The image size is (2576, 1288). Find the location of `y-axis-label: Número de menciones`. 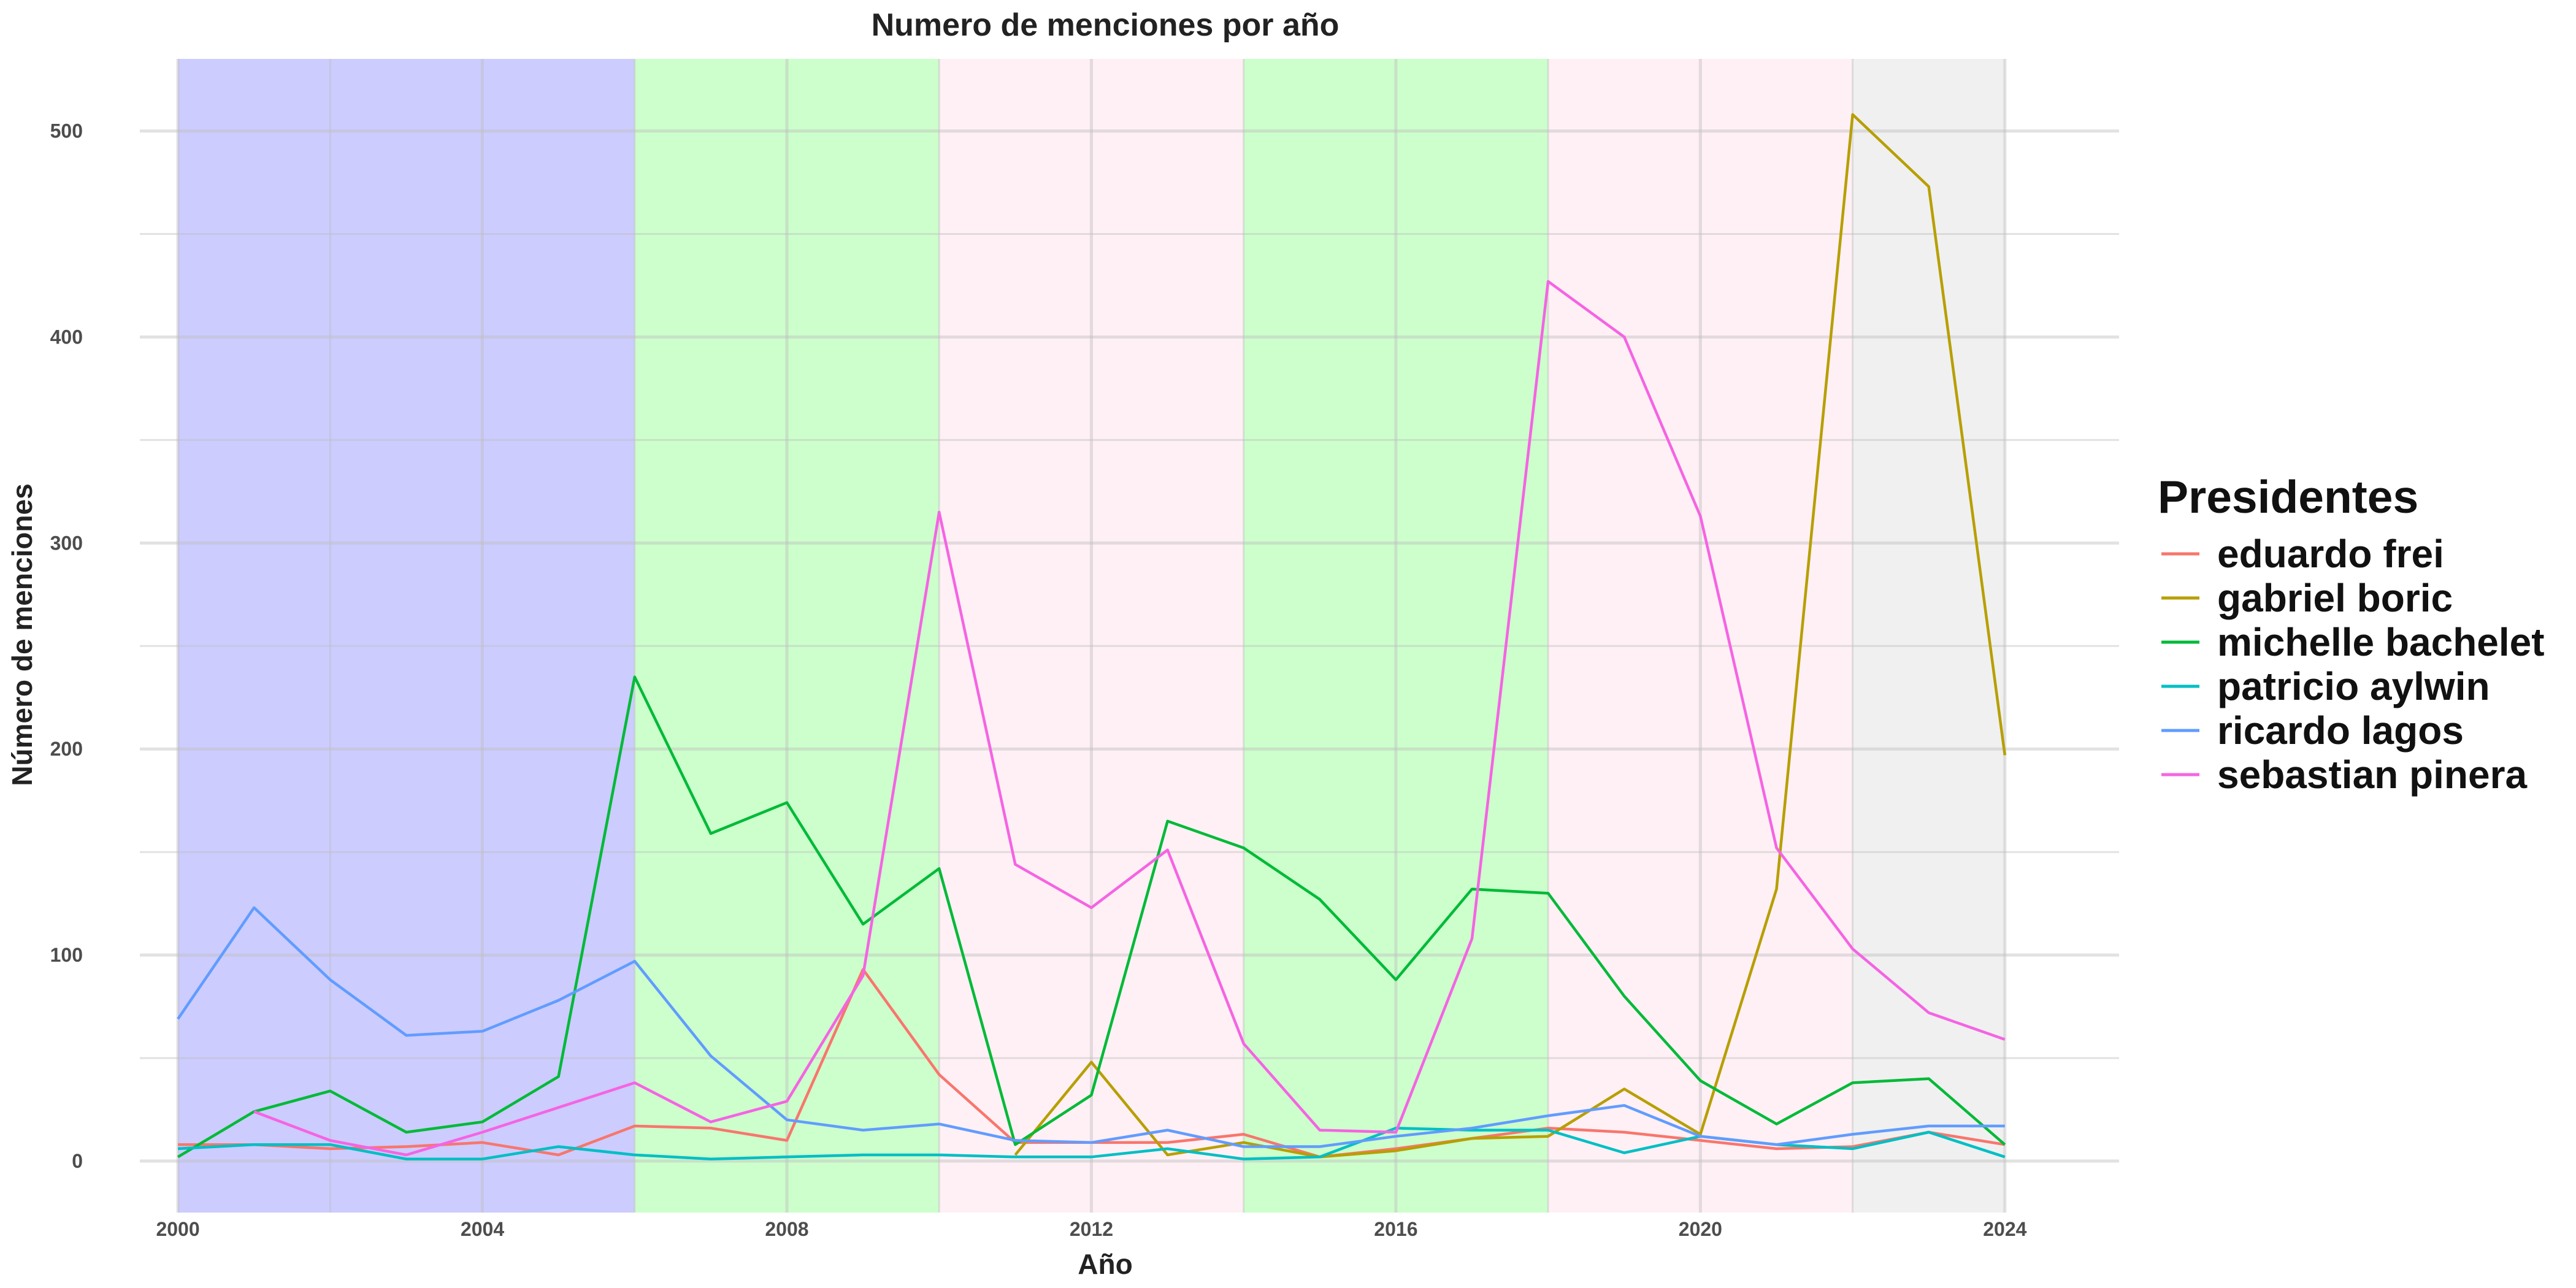

y-axis-label: Número de menciones is located at coordinates (22, 634).